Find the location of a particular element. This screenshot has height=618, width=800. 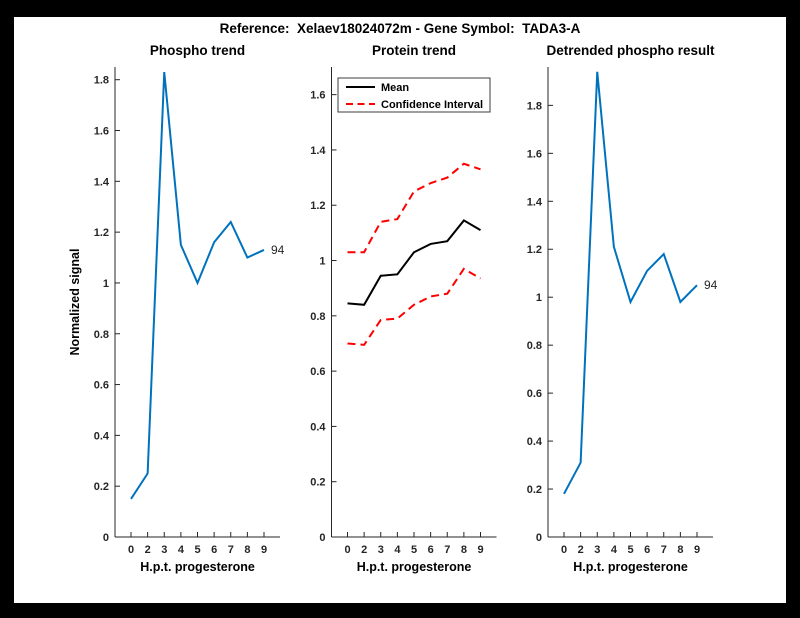

legend-box is located at coordinates (414, 95).